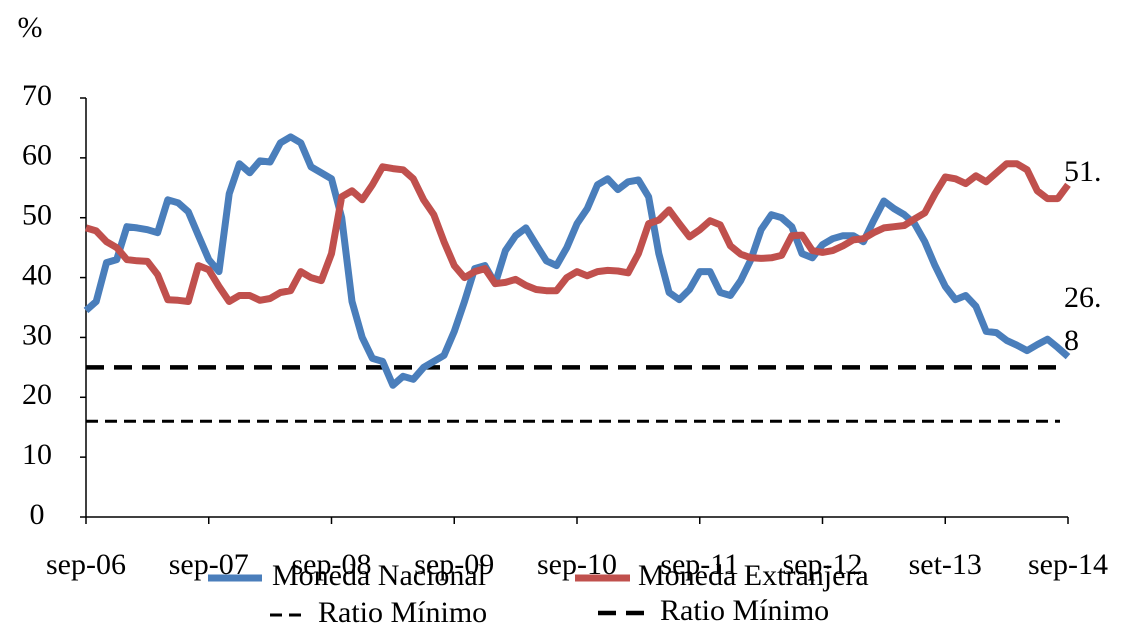  I want to click on x-tick-label: sep-12, so click(823, 564).